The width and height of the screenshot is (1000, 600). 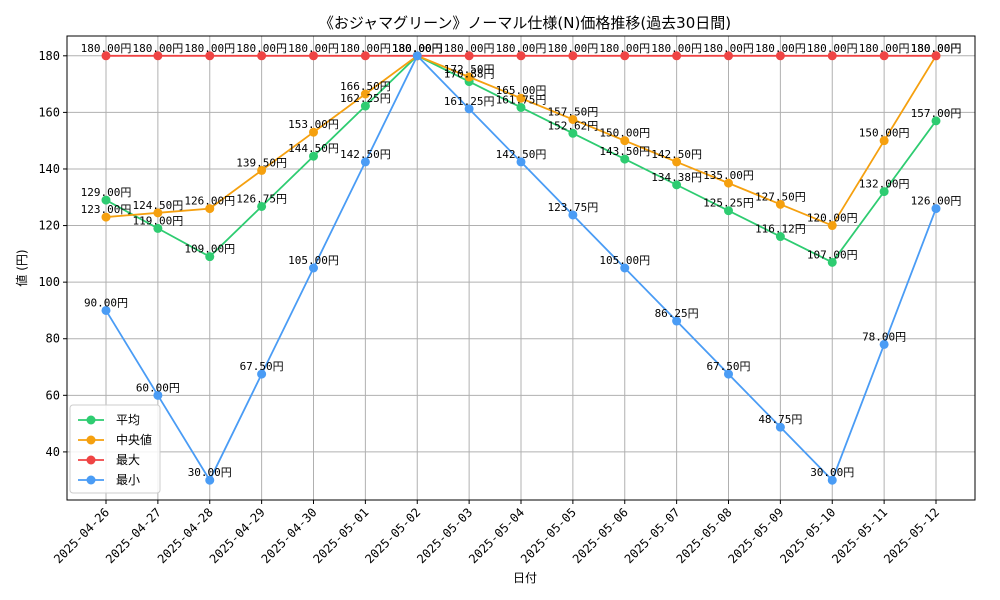 What do you see at coordinates (573, 111) in the screenshot?
I see `data-label: 157.50円` at bounding box center [573, 111].